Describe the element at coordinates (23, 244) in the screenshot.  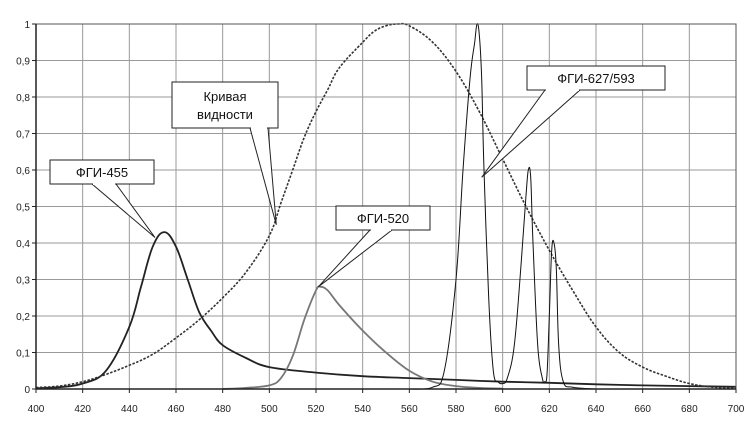
I see `y-tick-label: 0,4` at that location.